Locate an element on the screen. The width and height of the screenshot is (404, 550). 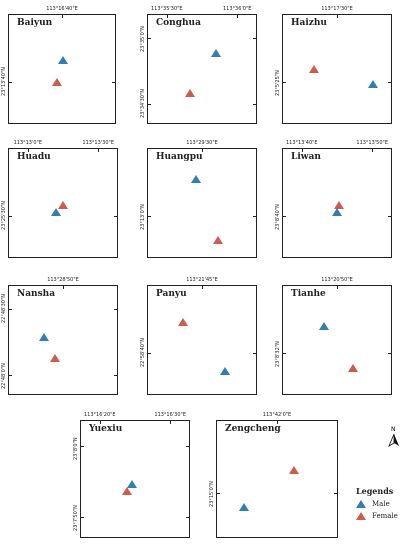
district-name: Conghua is located at coordinates (178, 23).